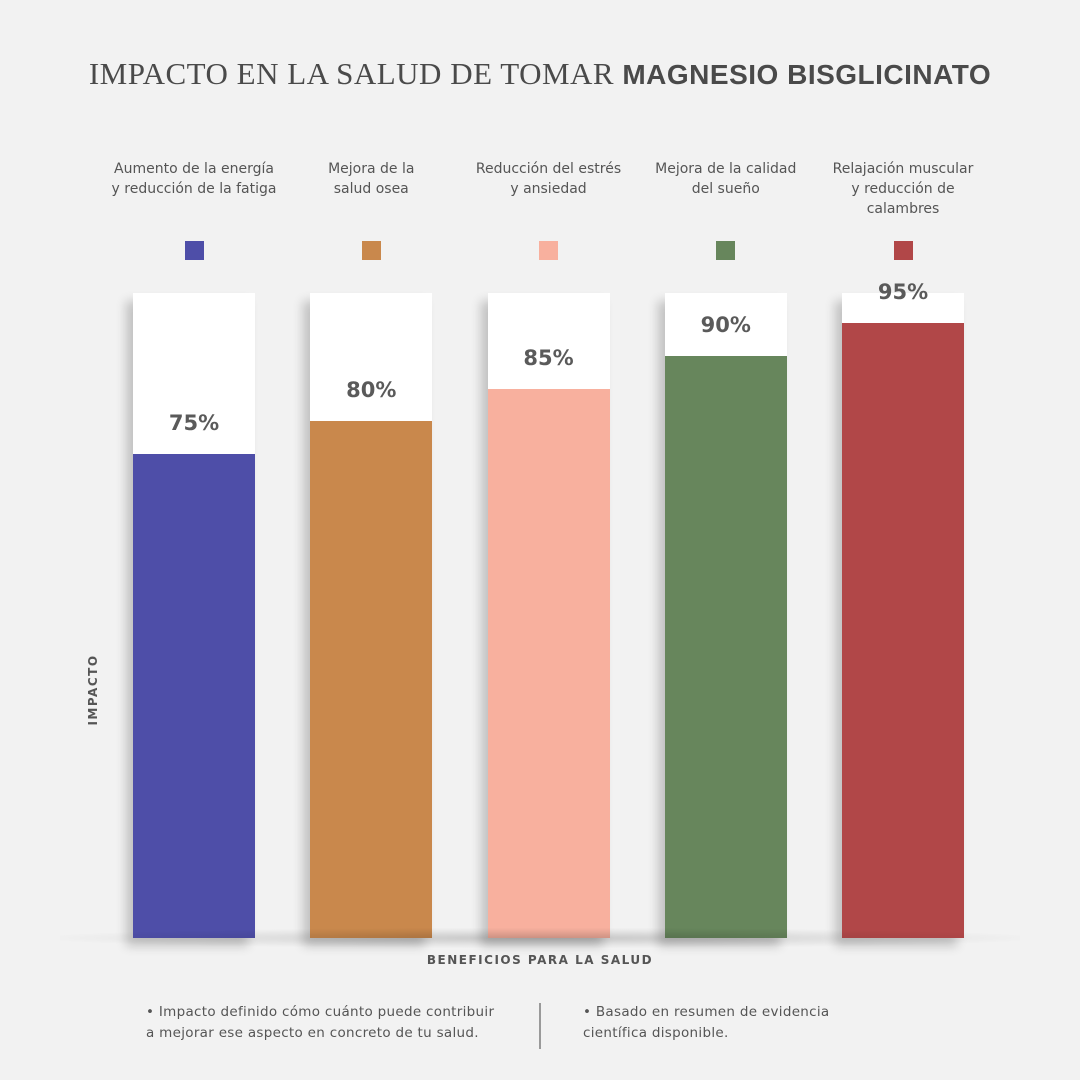 Image resolution: width=1080 pixels, height=1080 pixels. What do you see at coordinates (807, 74) in the screenshot?
I see `title-bold: MAGNESIO BISGLICINATO` at bounding box center [807, 74].